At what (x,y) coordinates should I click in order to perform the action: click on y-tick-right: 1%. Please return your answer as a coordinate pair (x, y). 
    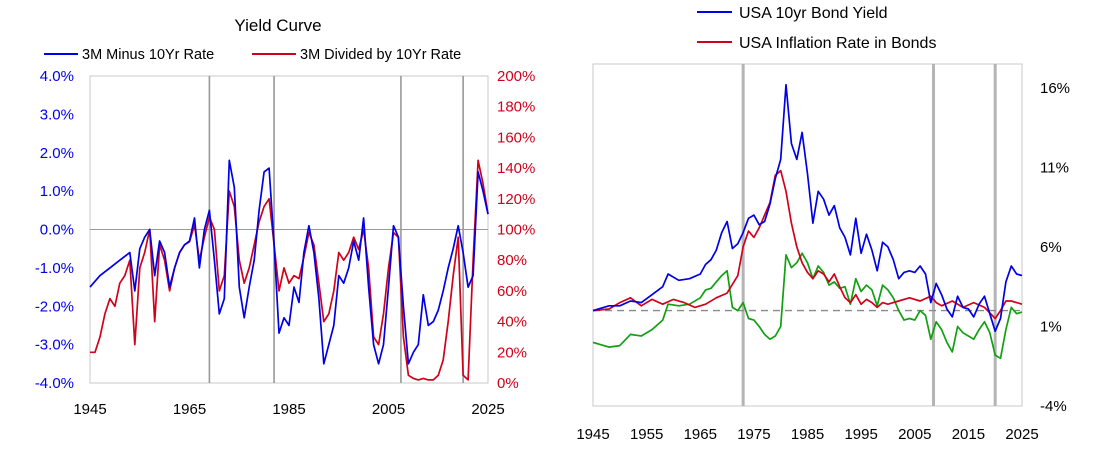
    Looking at the image, I should click on (1051, 326).